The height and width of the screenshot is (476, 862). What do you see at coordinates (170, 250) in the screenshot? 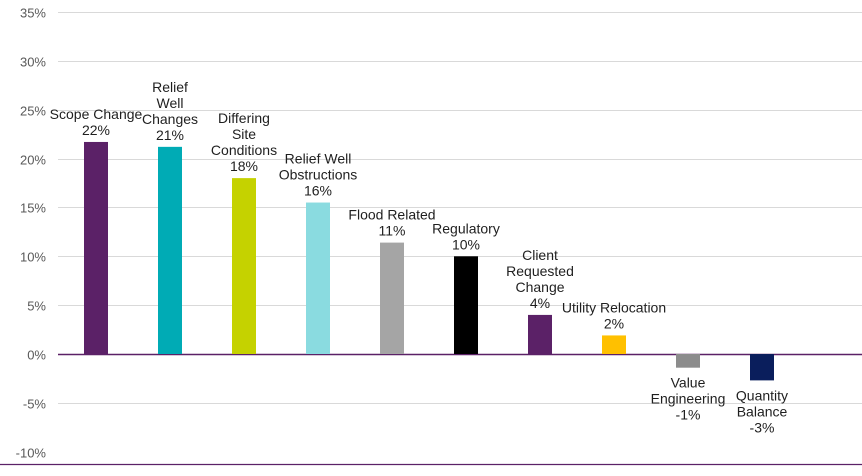
I see `bar-relief-well-changes` at bounding box center [170, 250].